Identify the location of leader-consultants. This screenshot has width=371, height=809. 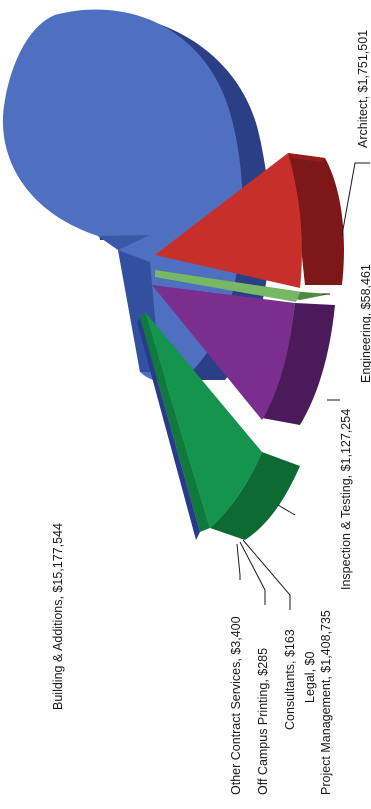
(266, 574).